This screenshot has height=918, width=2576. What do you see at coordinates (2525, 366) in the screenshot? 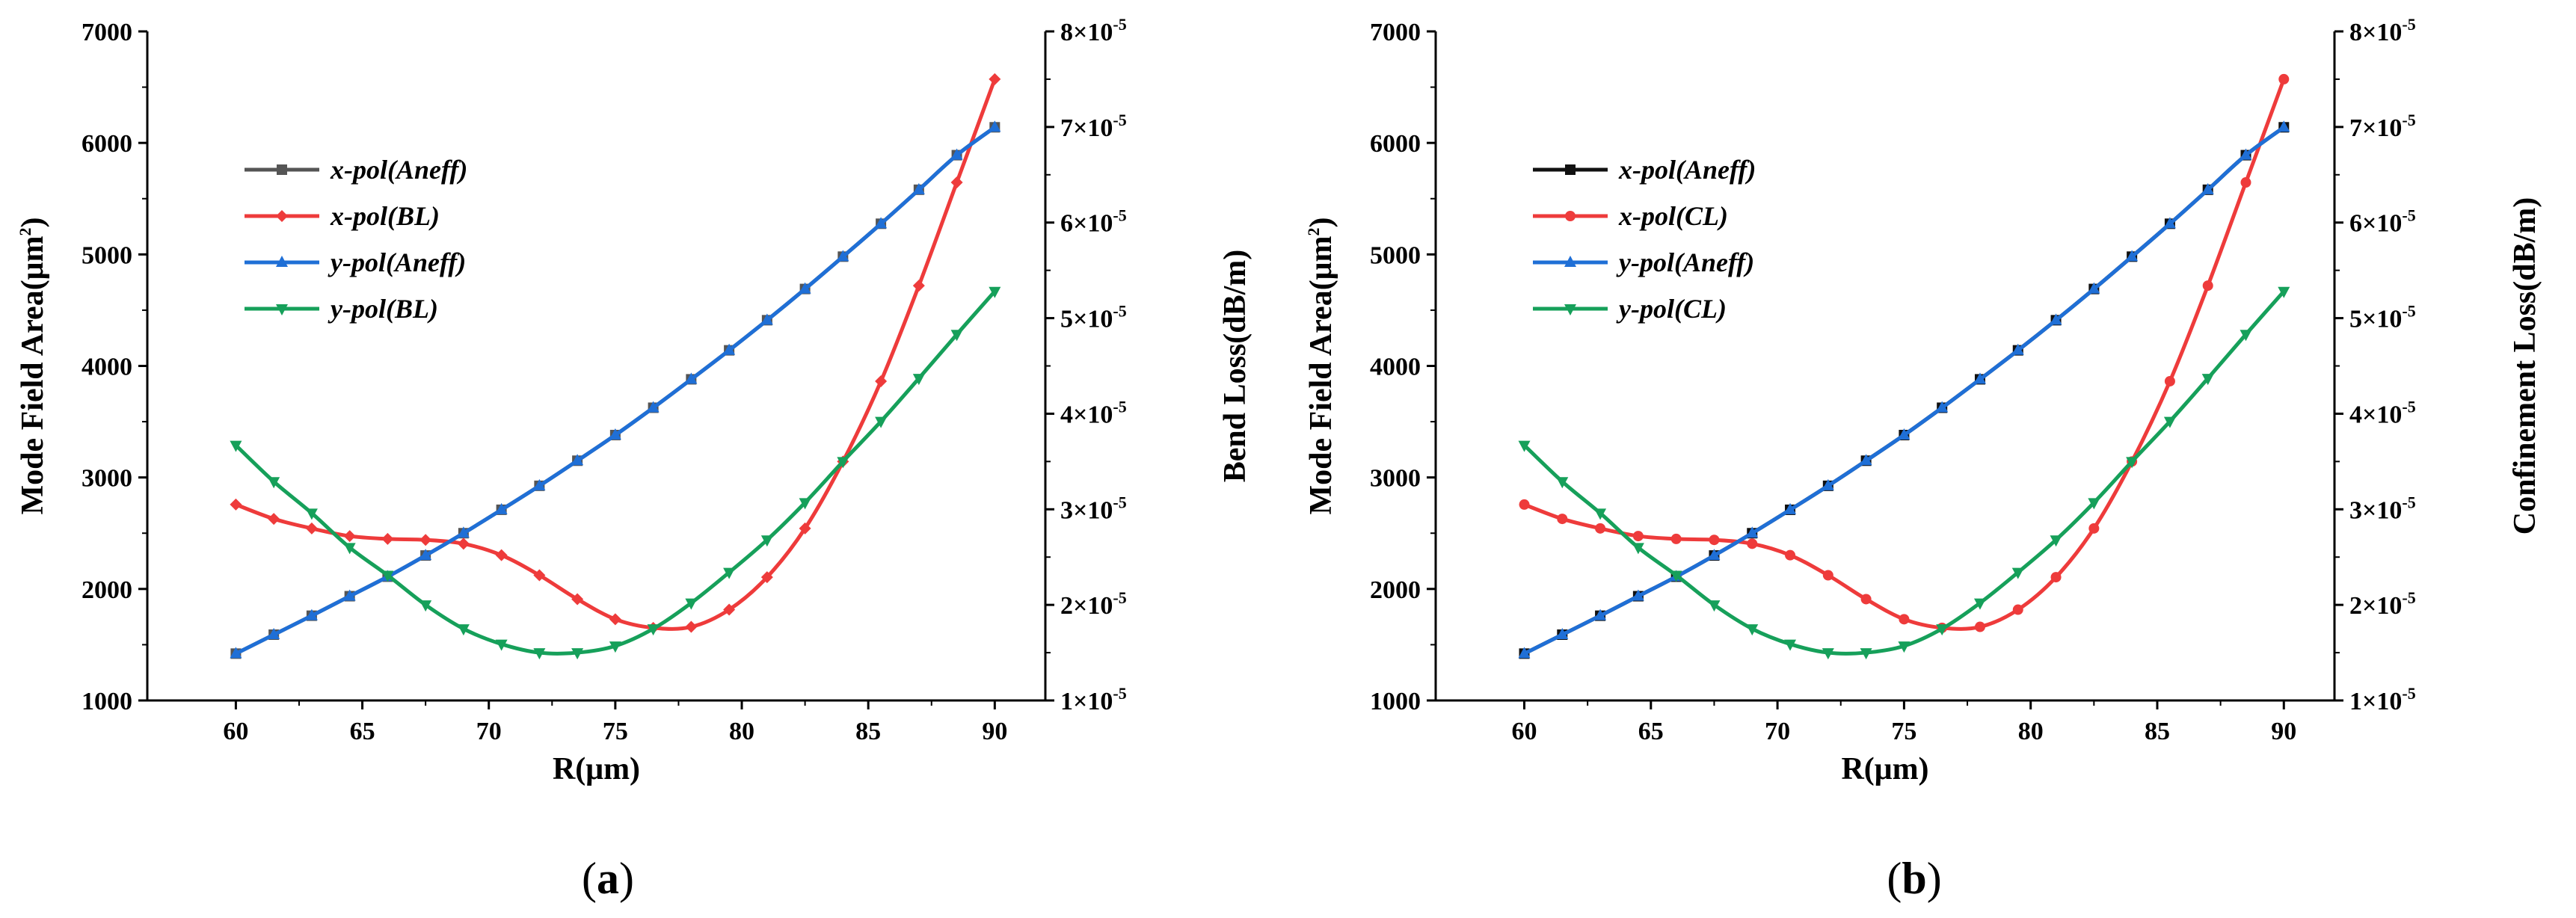
I see `y-right-axis-title: Confinement Loss(dB/m)` at bounding box center [2525, 366].